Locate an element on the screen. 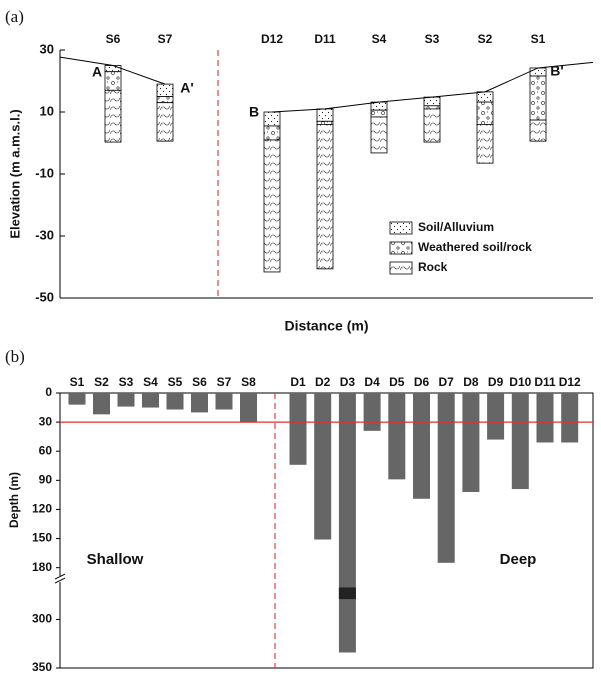 The image size is (601, 685). borehole-label: S3 is located at coordinates (432, 39).